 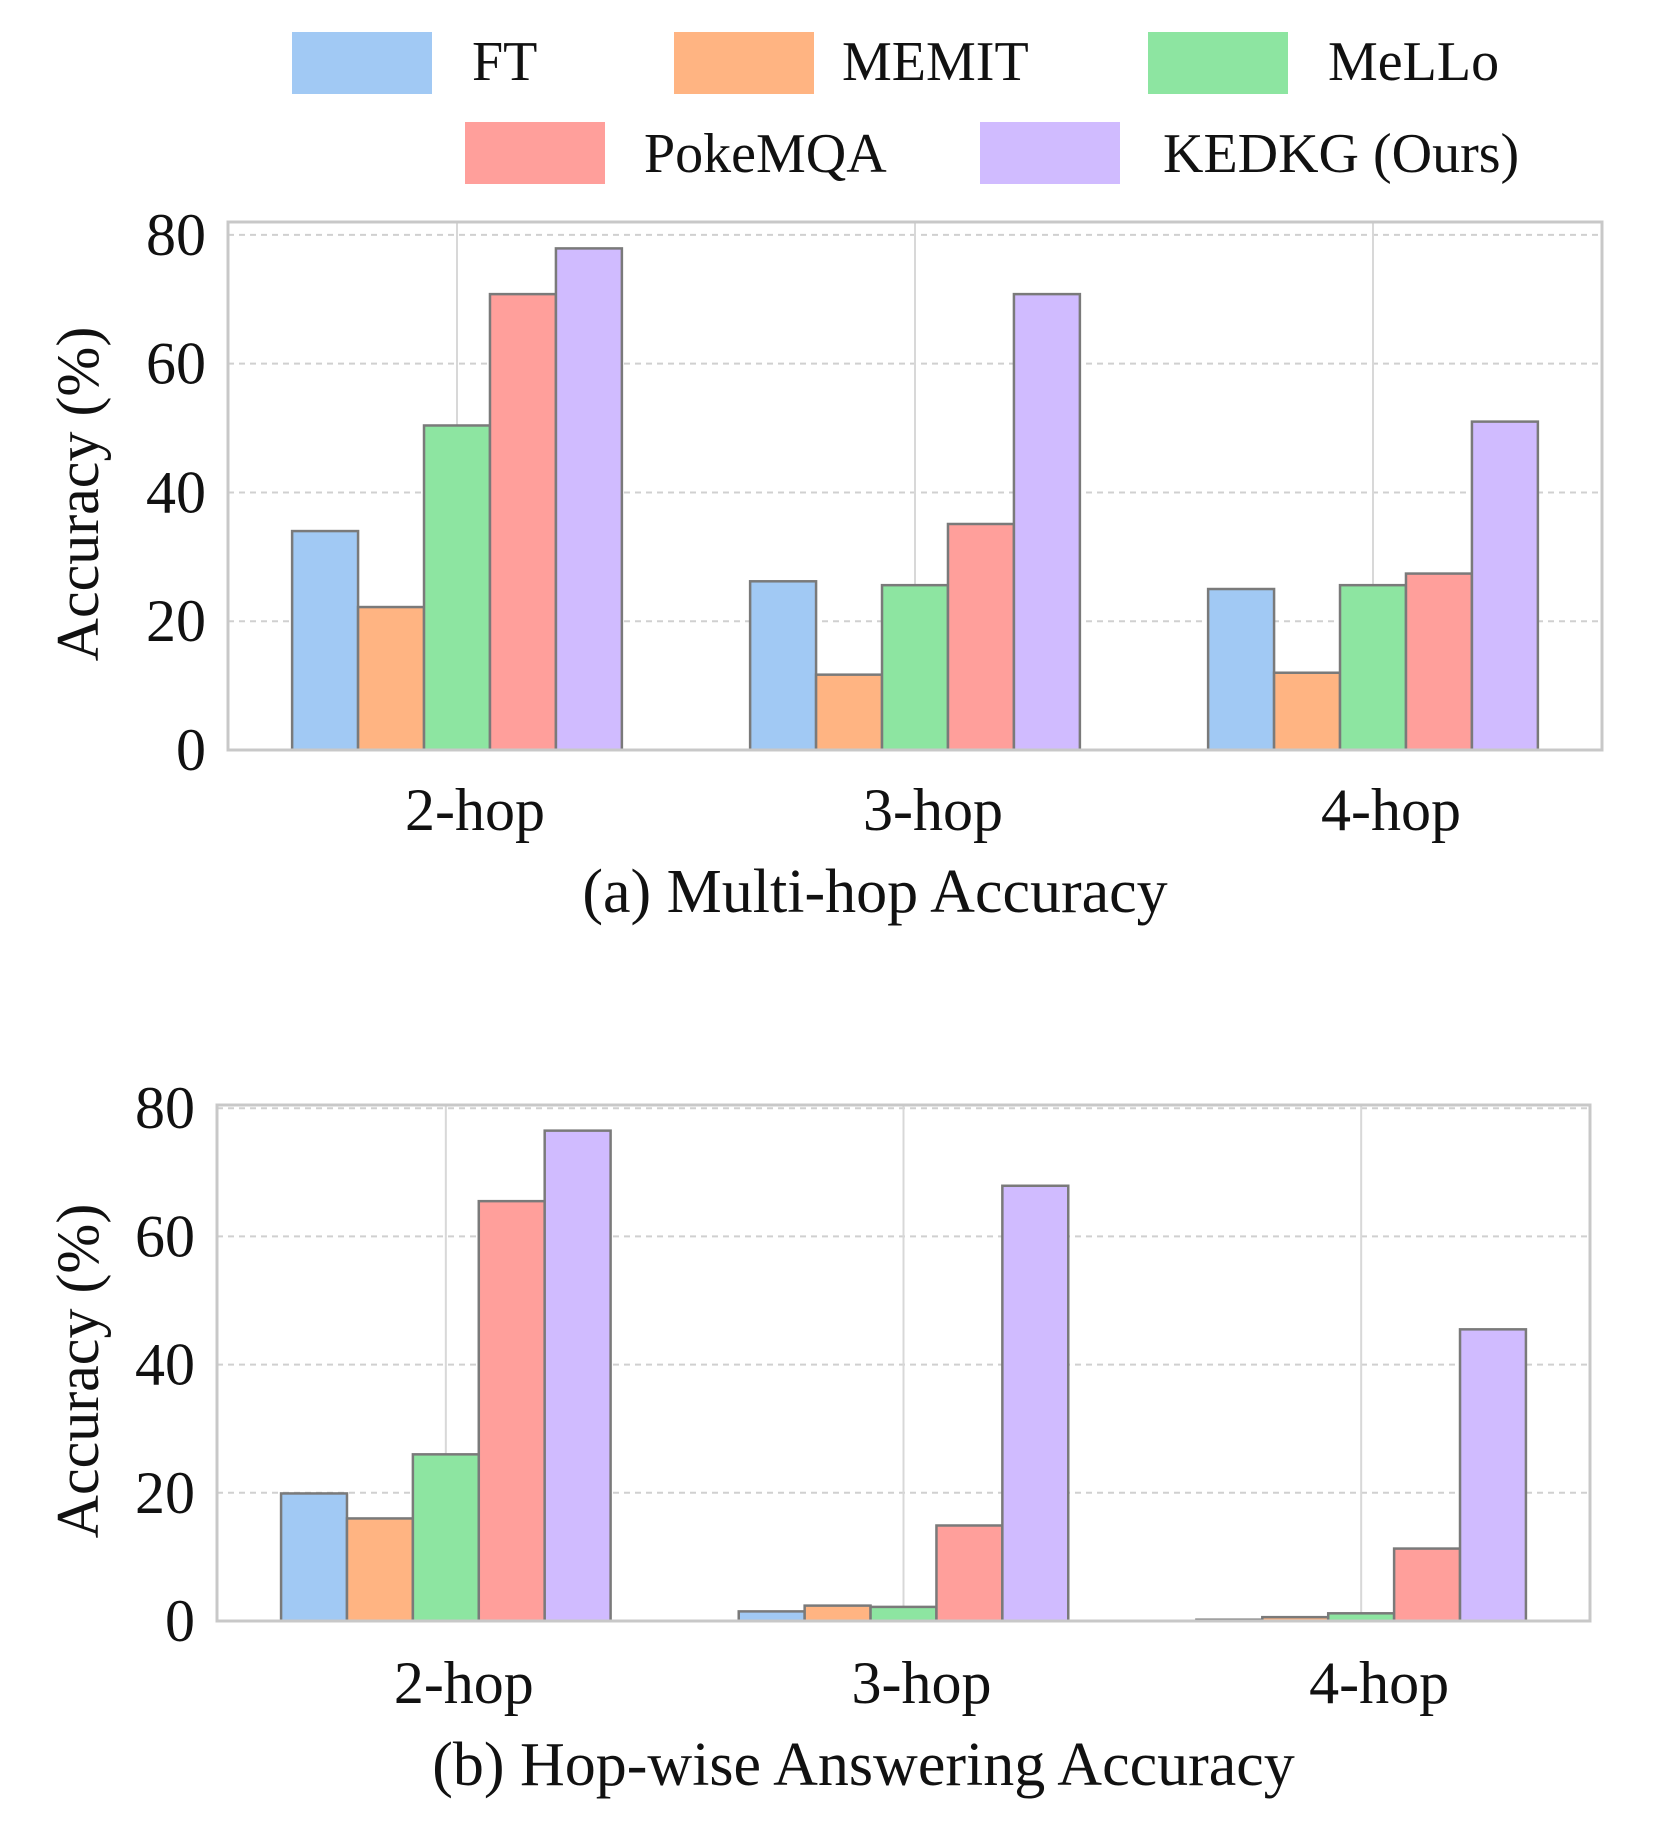 What do you see at coordinates (935, 62) in the screenshot?
I see `legend-label-memit: MEMIT` at bounding box center [935, 62].